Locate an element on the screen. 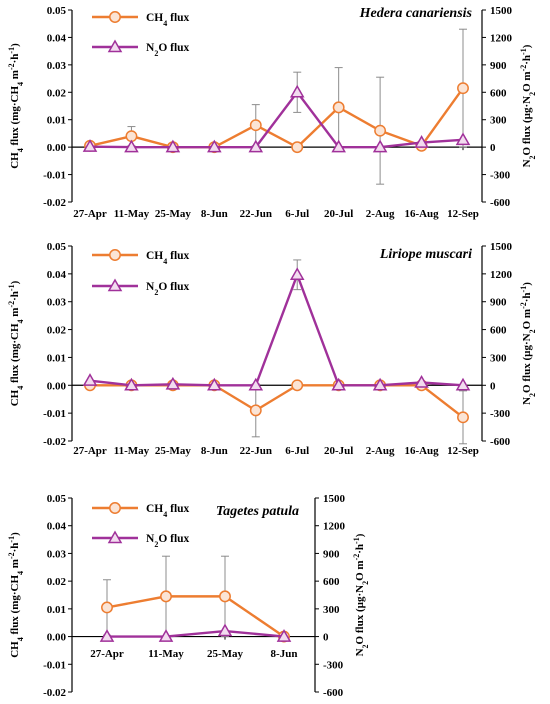  chart-title: Tagetes patula is located at coordinates (257, 511).